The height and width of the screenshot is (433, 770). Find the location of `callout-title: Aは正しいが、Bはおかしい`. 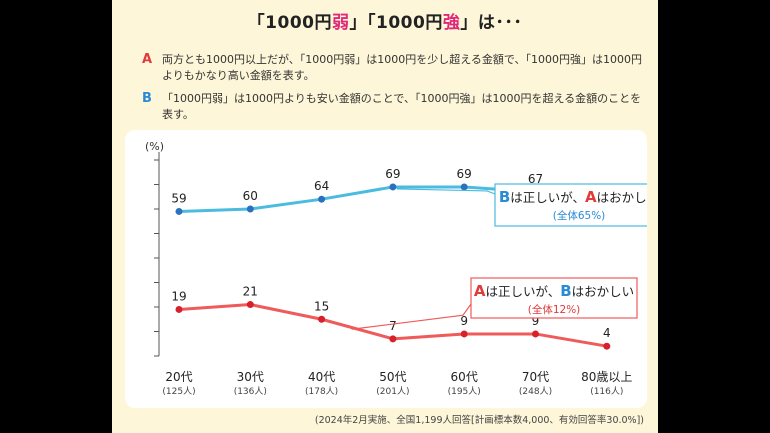

callout-title: Aは正しいが、Bはおかしい is located at coordinates (554, 291).